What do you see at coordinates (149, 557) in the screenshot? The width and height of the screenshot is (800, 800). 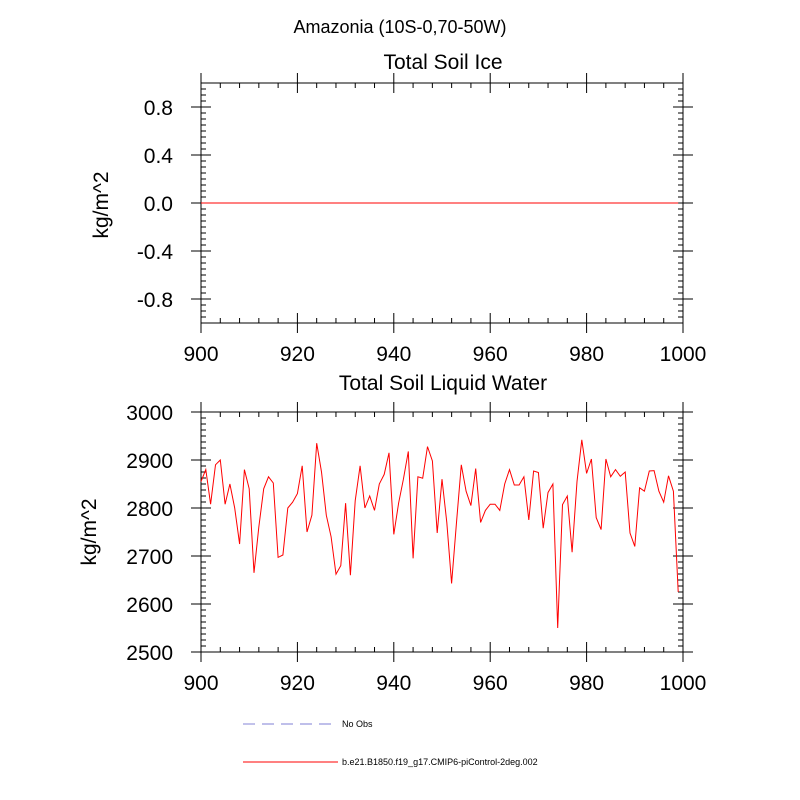 I see `y-tick-label: 2700` at bounding box center [149, 557].